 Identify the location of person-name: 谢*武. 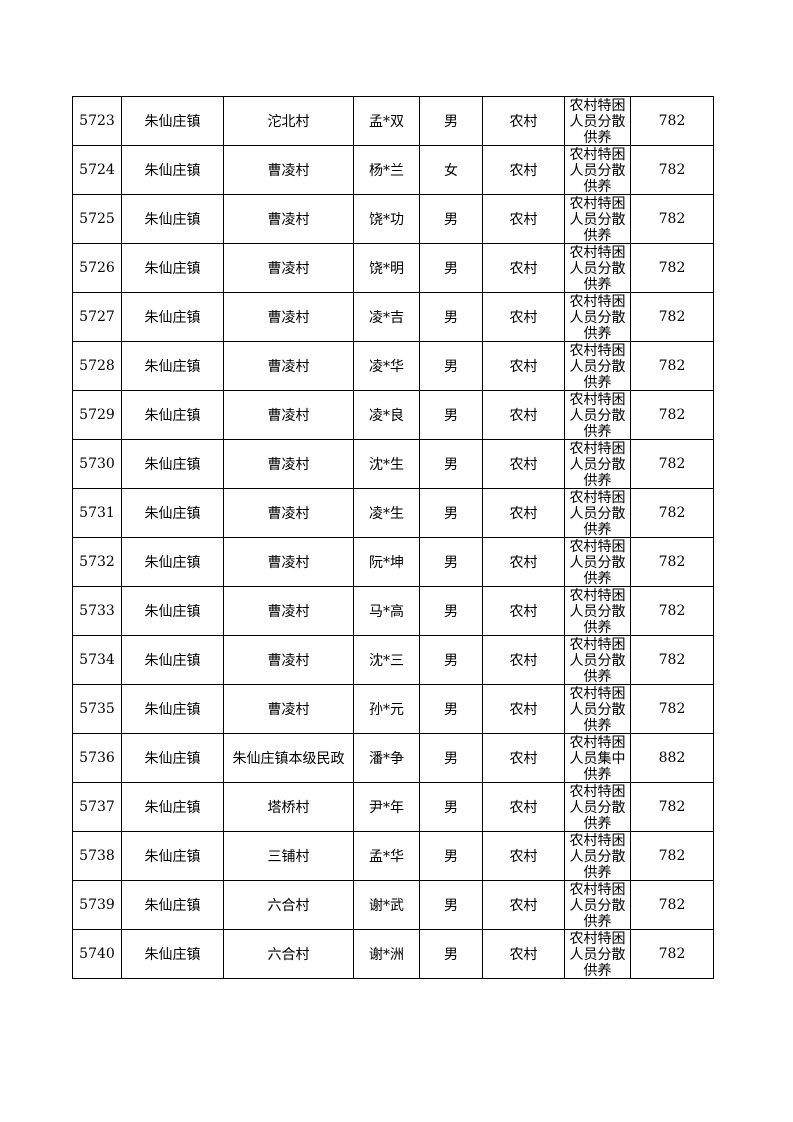
(386, 905).